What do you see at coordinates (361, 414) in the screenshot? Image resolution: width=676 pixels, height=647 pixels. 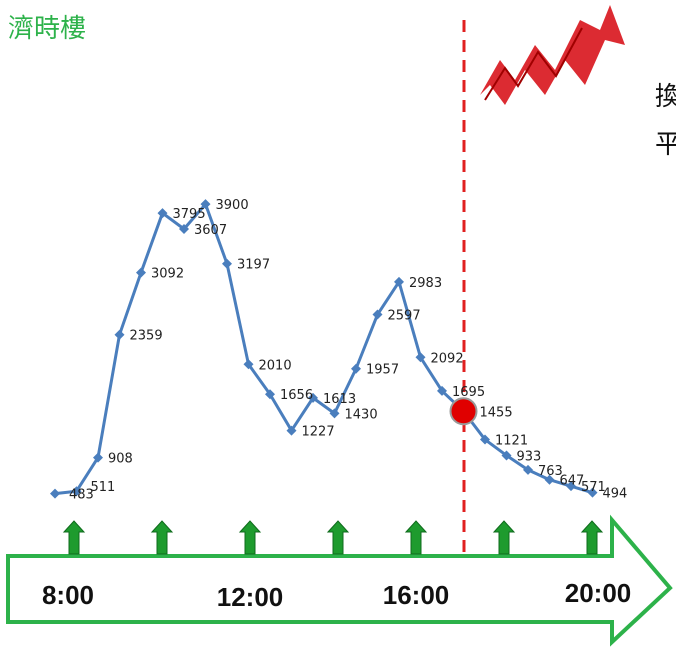 I see `data-label: 1430` at bounding box center [361, 414].